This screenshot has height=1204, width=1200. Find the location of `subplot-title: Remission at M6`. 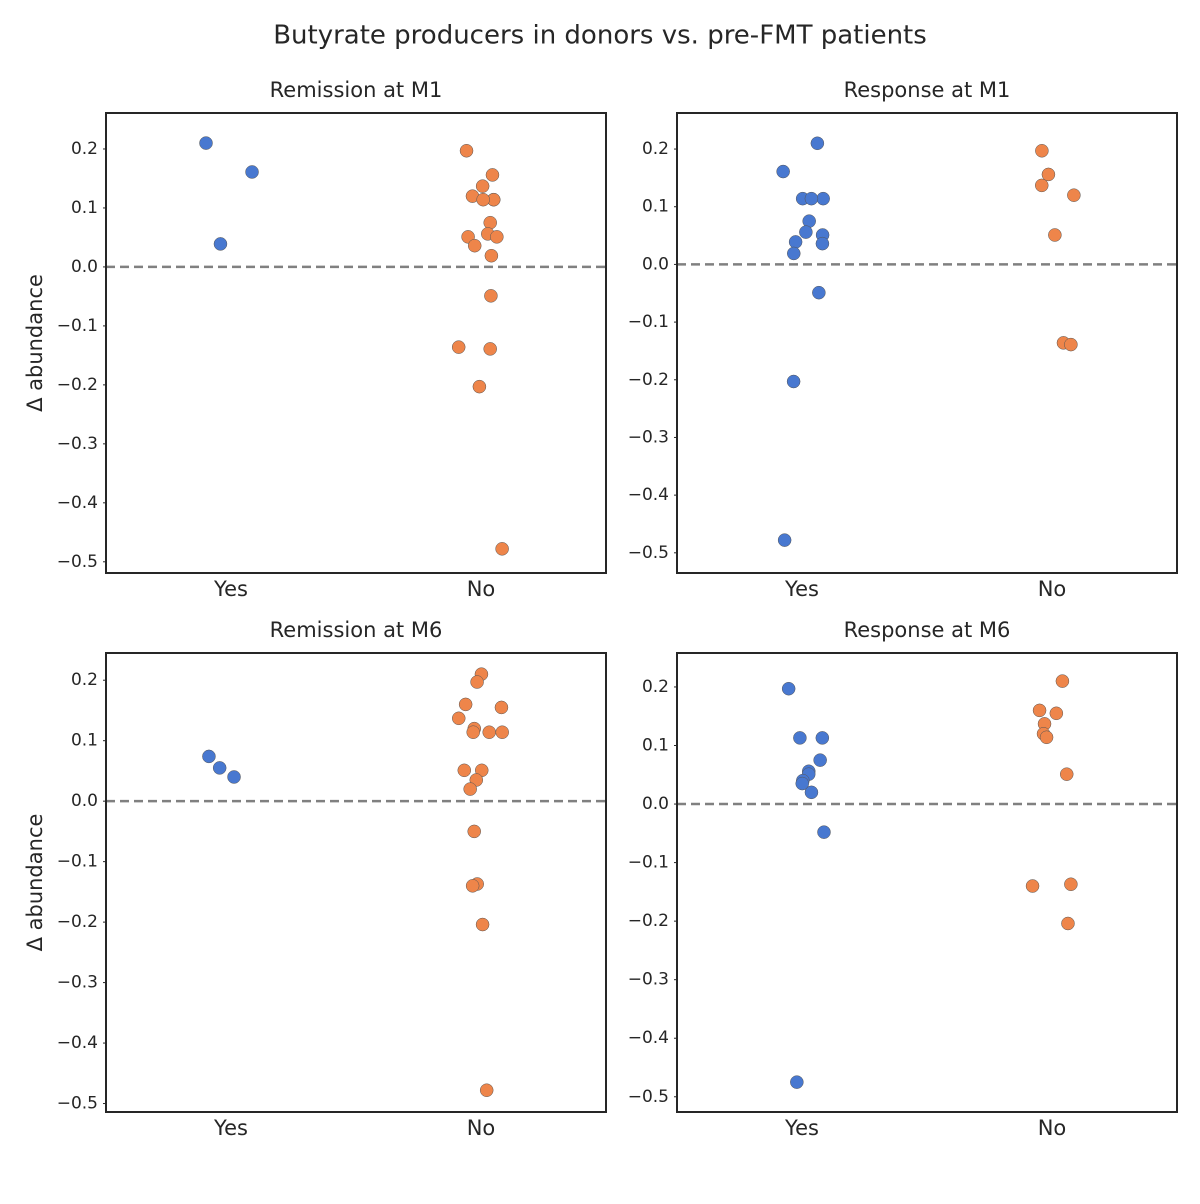

subplot-title: Remission at M6 is located at coordinates (356, 630).